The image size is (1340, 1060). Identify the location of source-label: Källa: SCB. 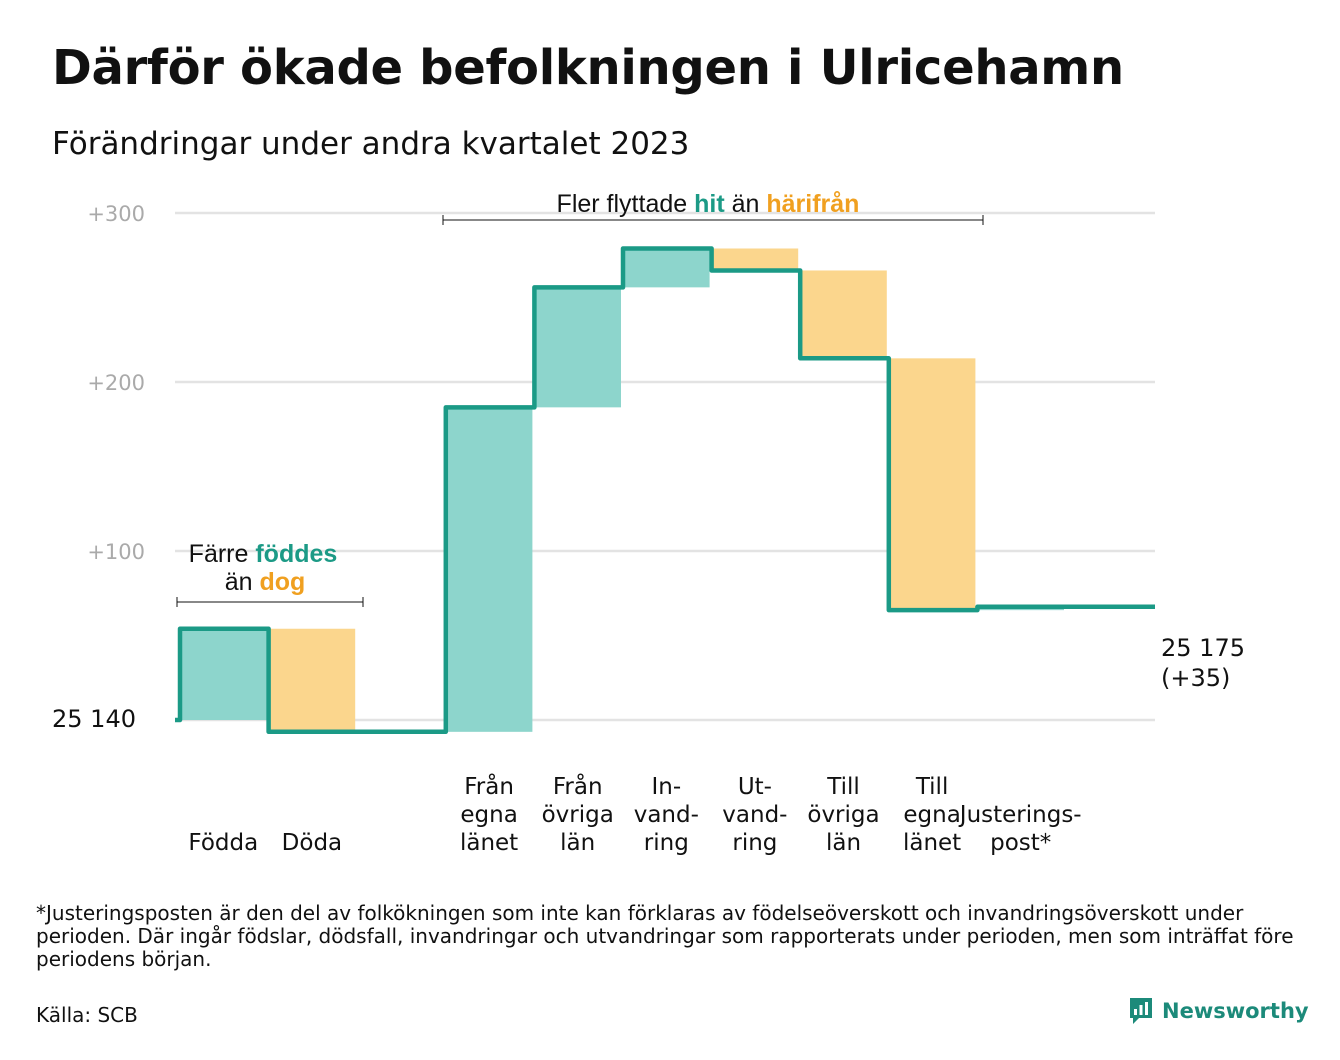
(87, 1015).